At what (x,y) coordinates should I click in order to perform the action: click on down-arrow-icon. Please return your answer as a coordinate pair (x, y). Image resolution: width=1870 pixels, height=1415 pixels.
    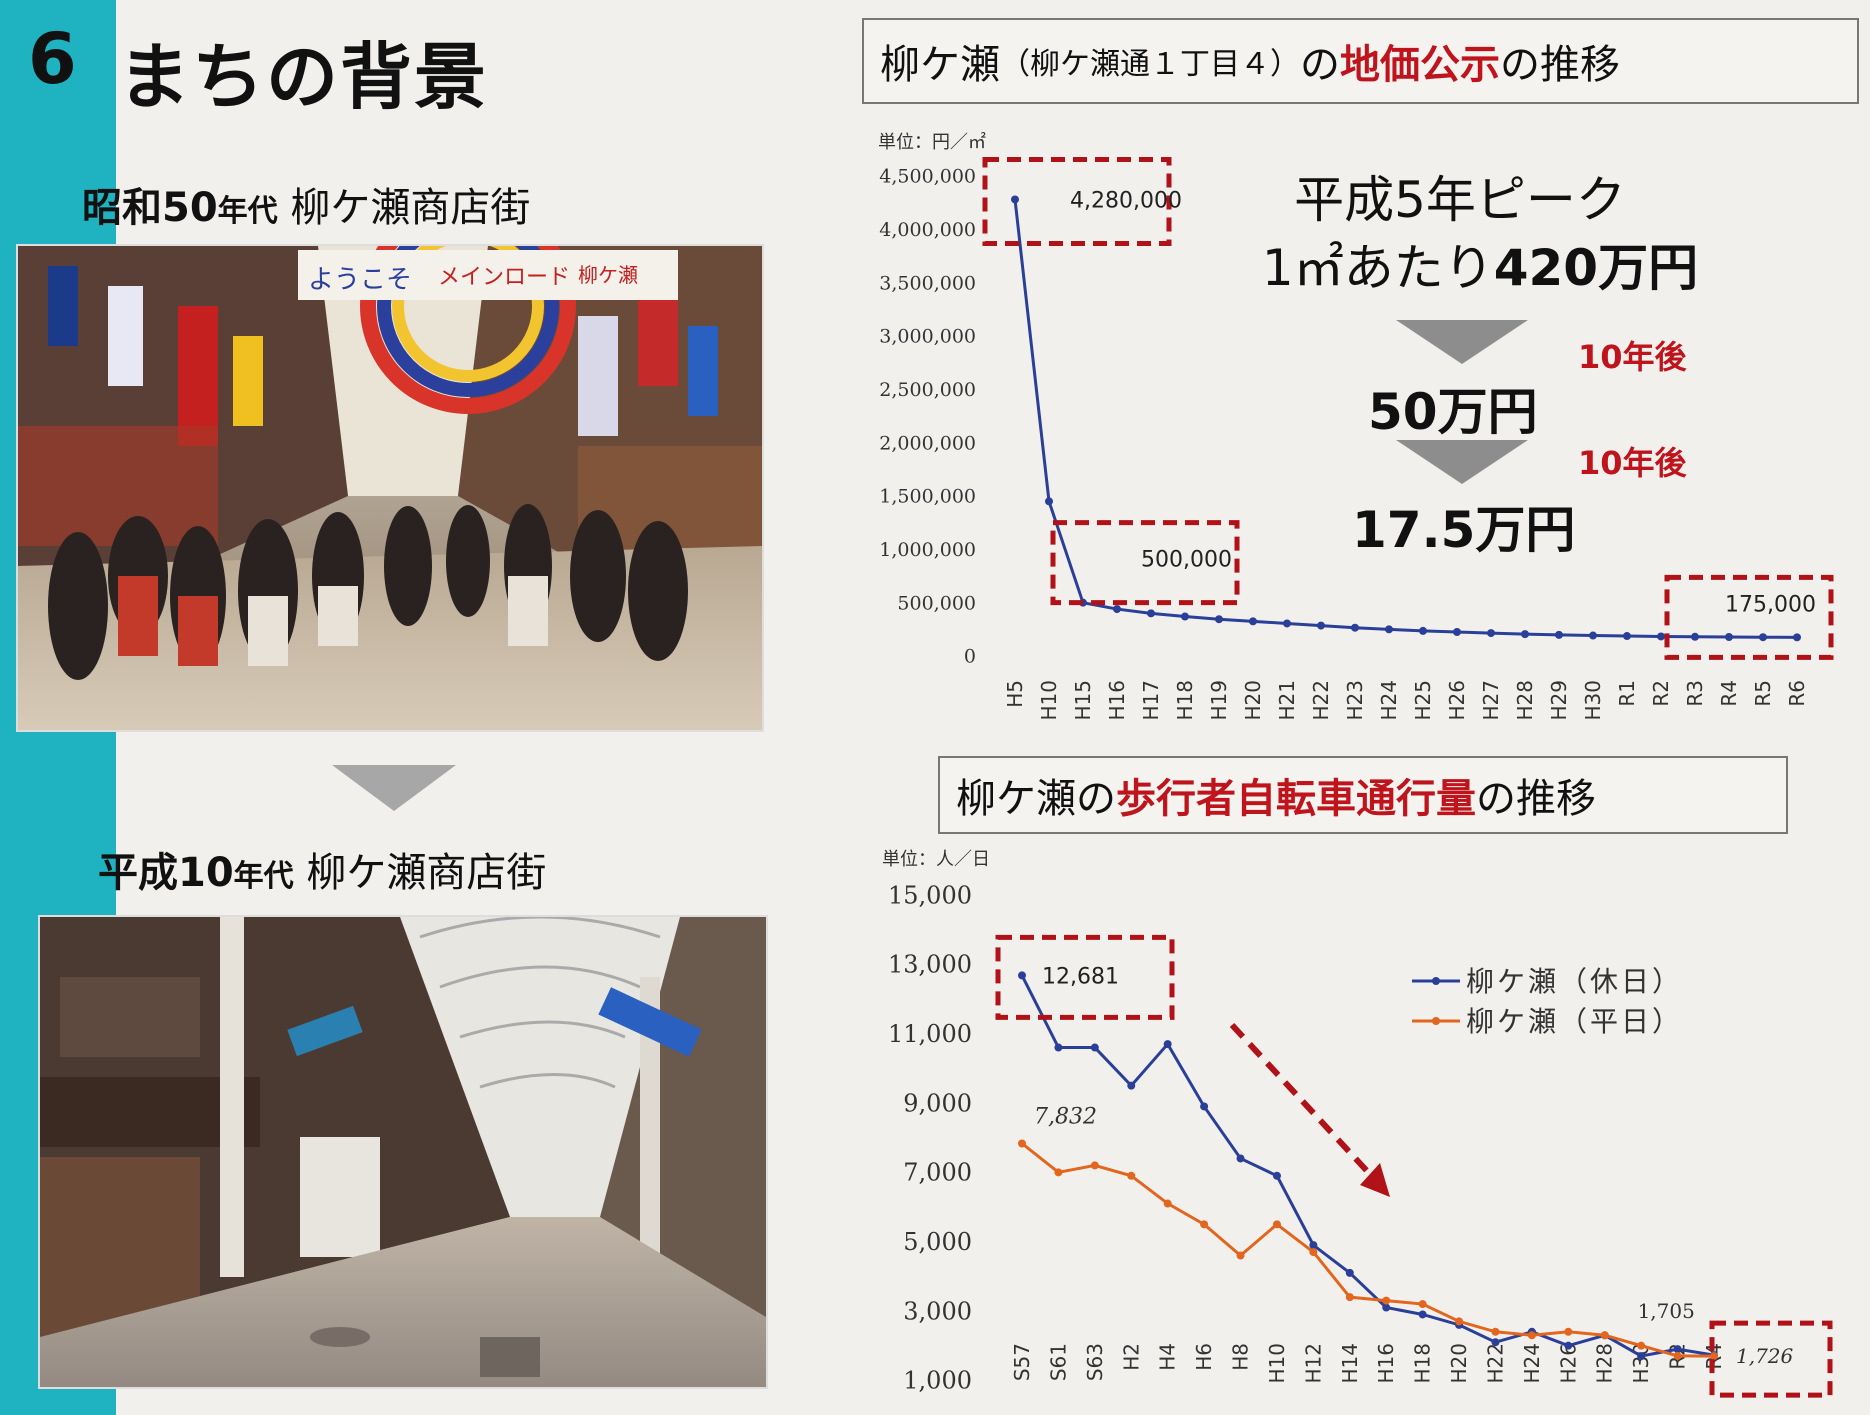
    Looking at the image, I should click on (394, 788).